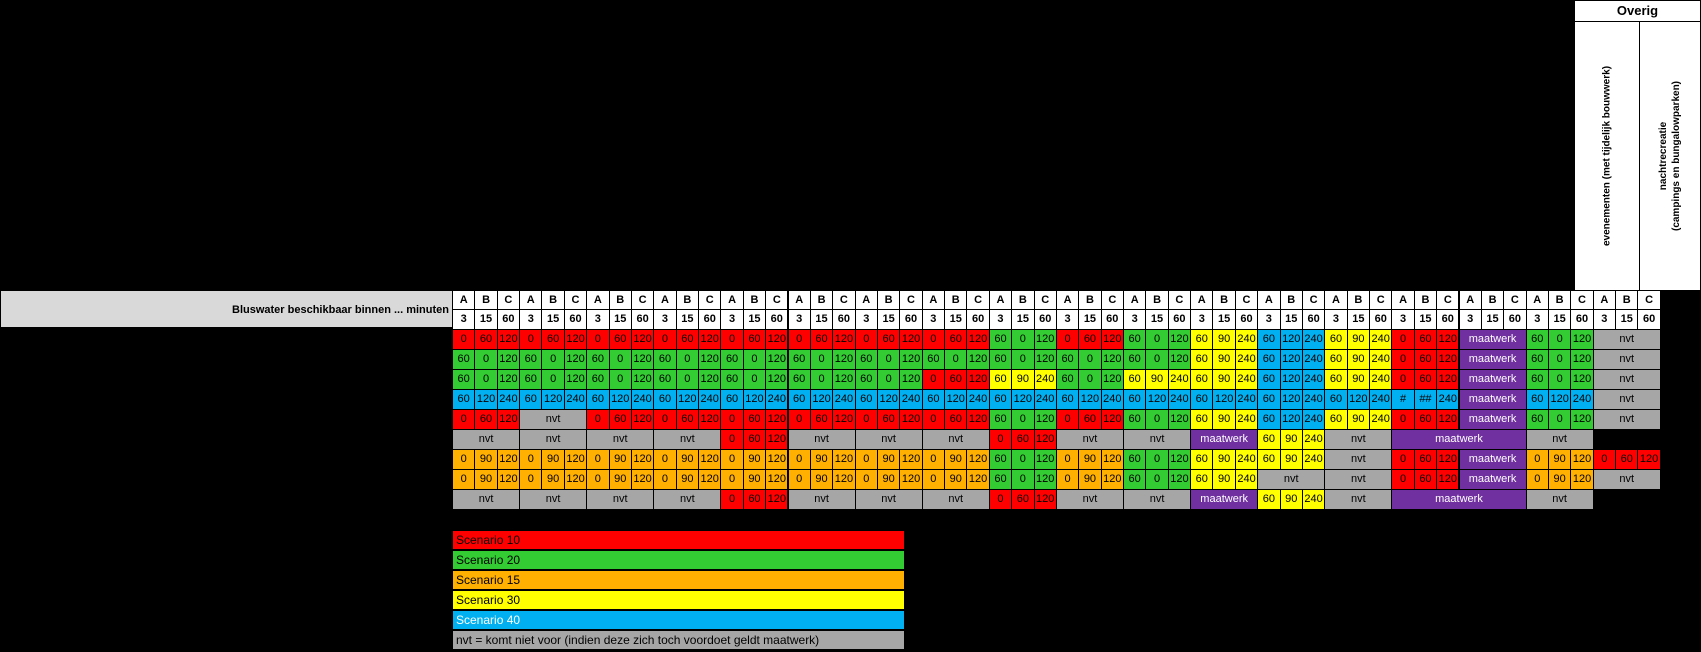 This screenshot has height=652, width=1701. I want to click on header-letter-cell: B, so click(1425, 300).